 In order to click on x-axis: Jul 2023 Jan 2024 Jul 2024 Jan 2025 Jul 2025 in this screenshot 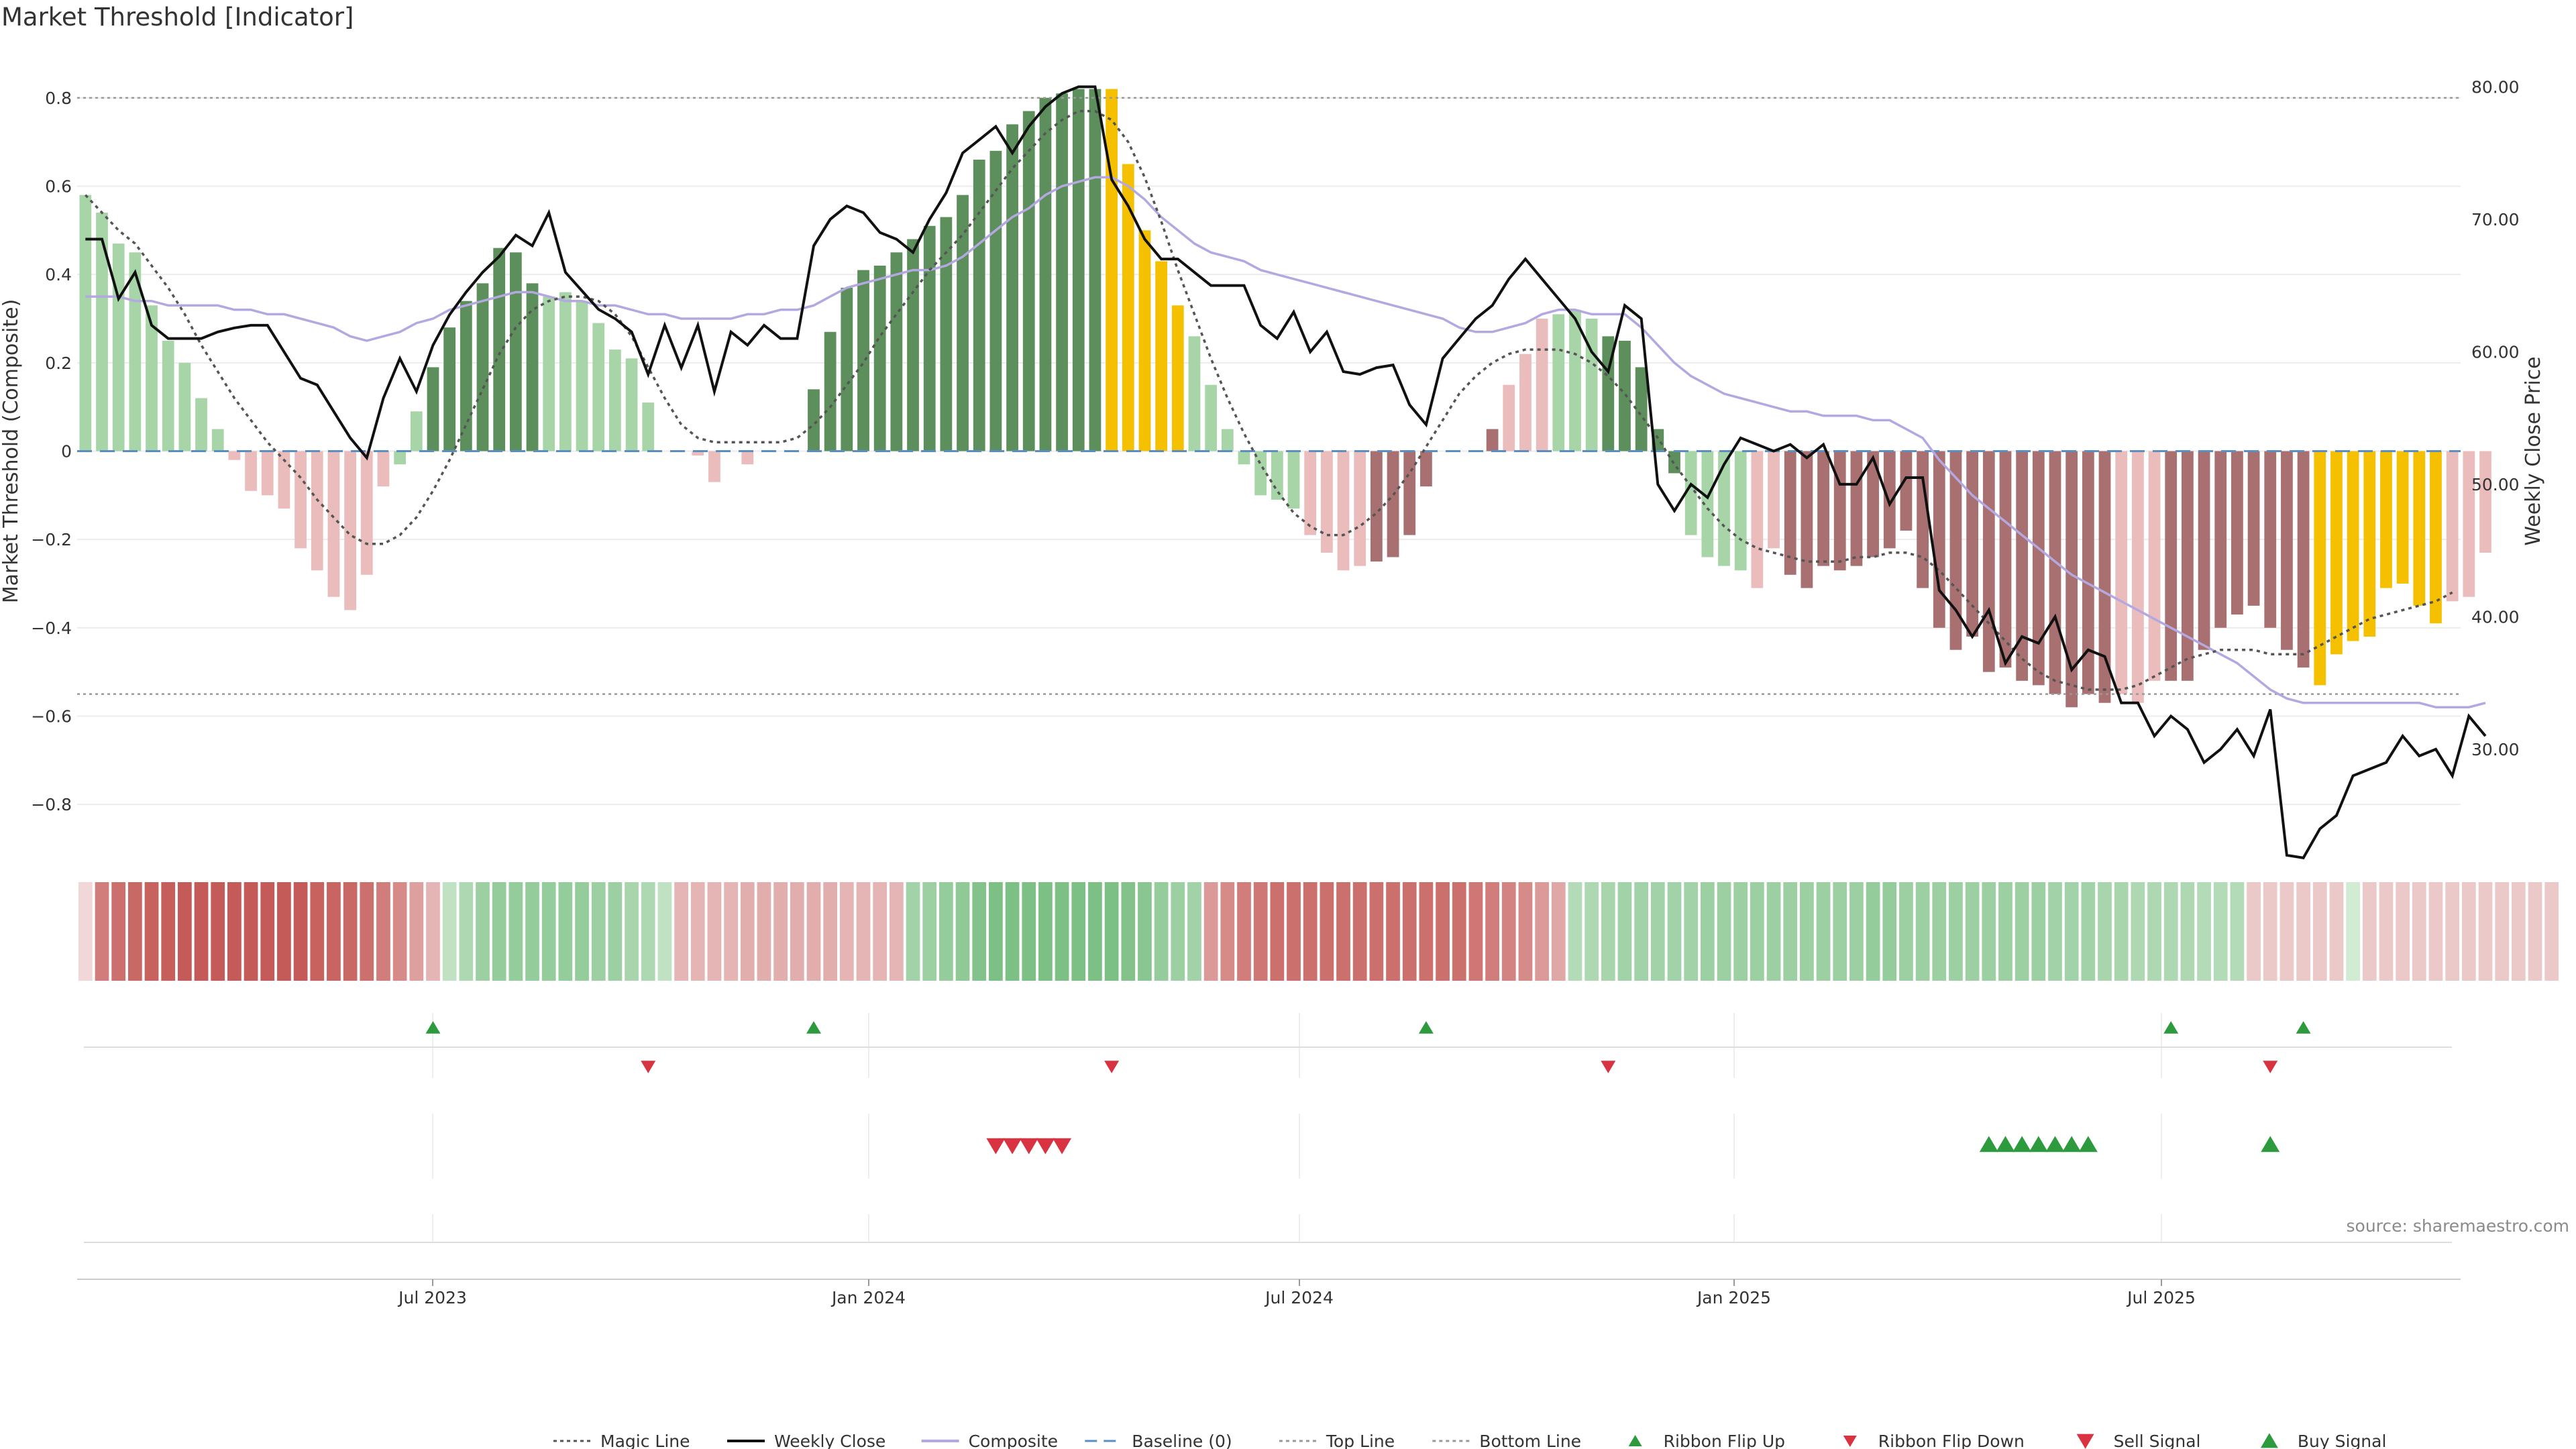, I will do `click(1269, 1293)`.